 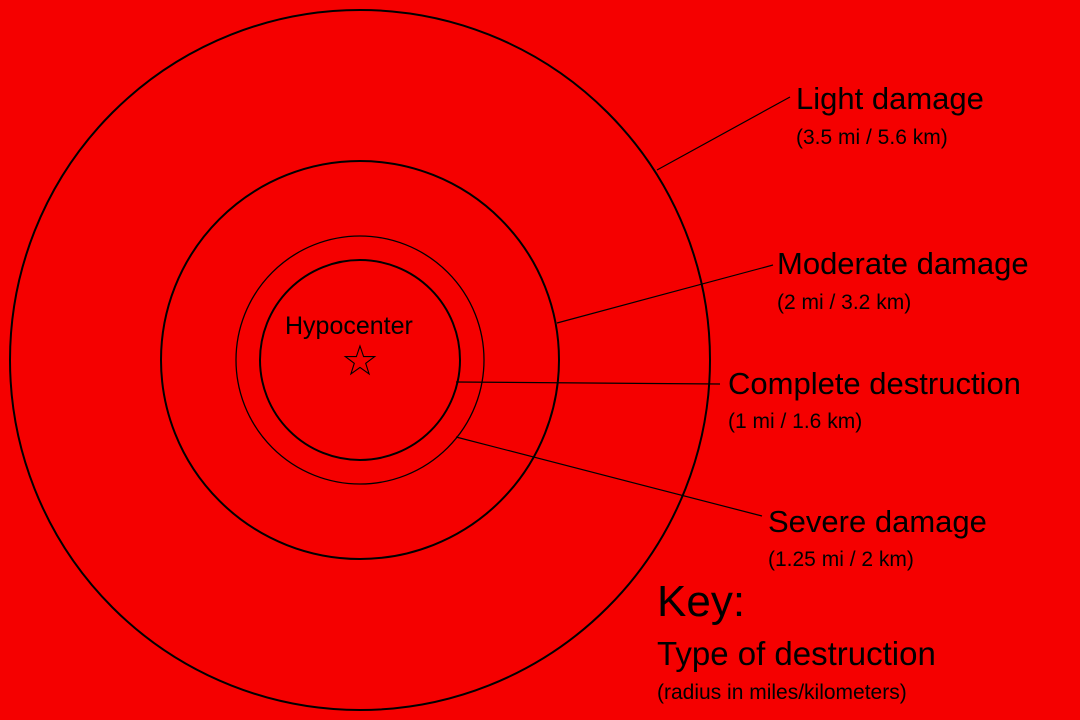 What do you see at coordinates (723, 133) in the screenshot?
I see `light-damage-leader` at bounding box center [723, 133].